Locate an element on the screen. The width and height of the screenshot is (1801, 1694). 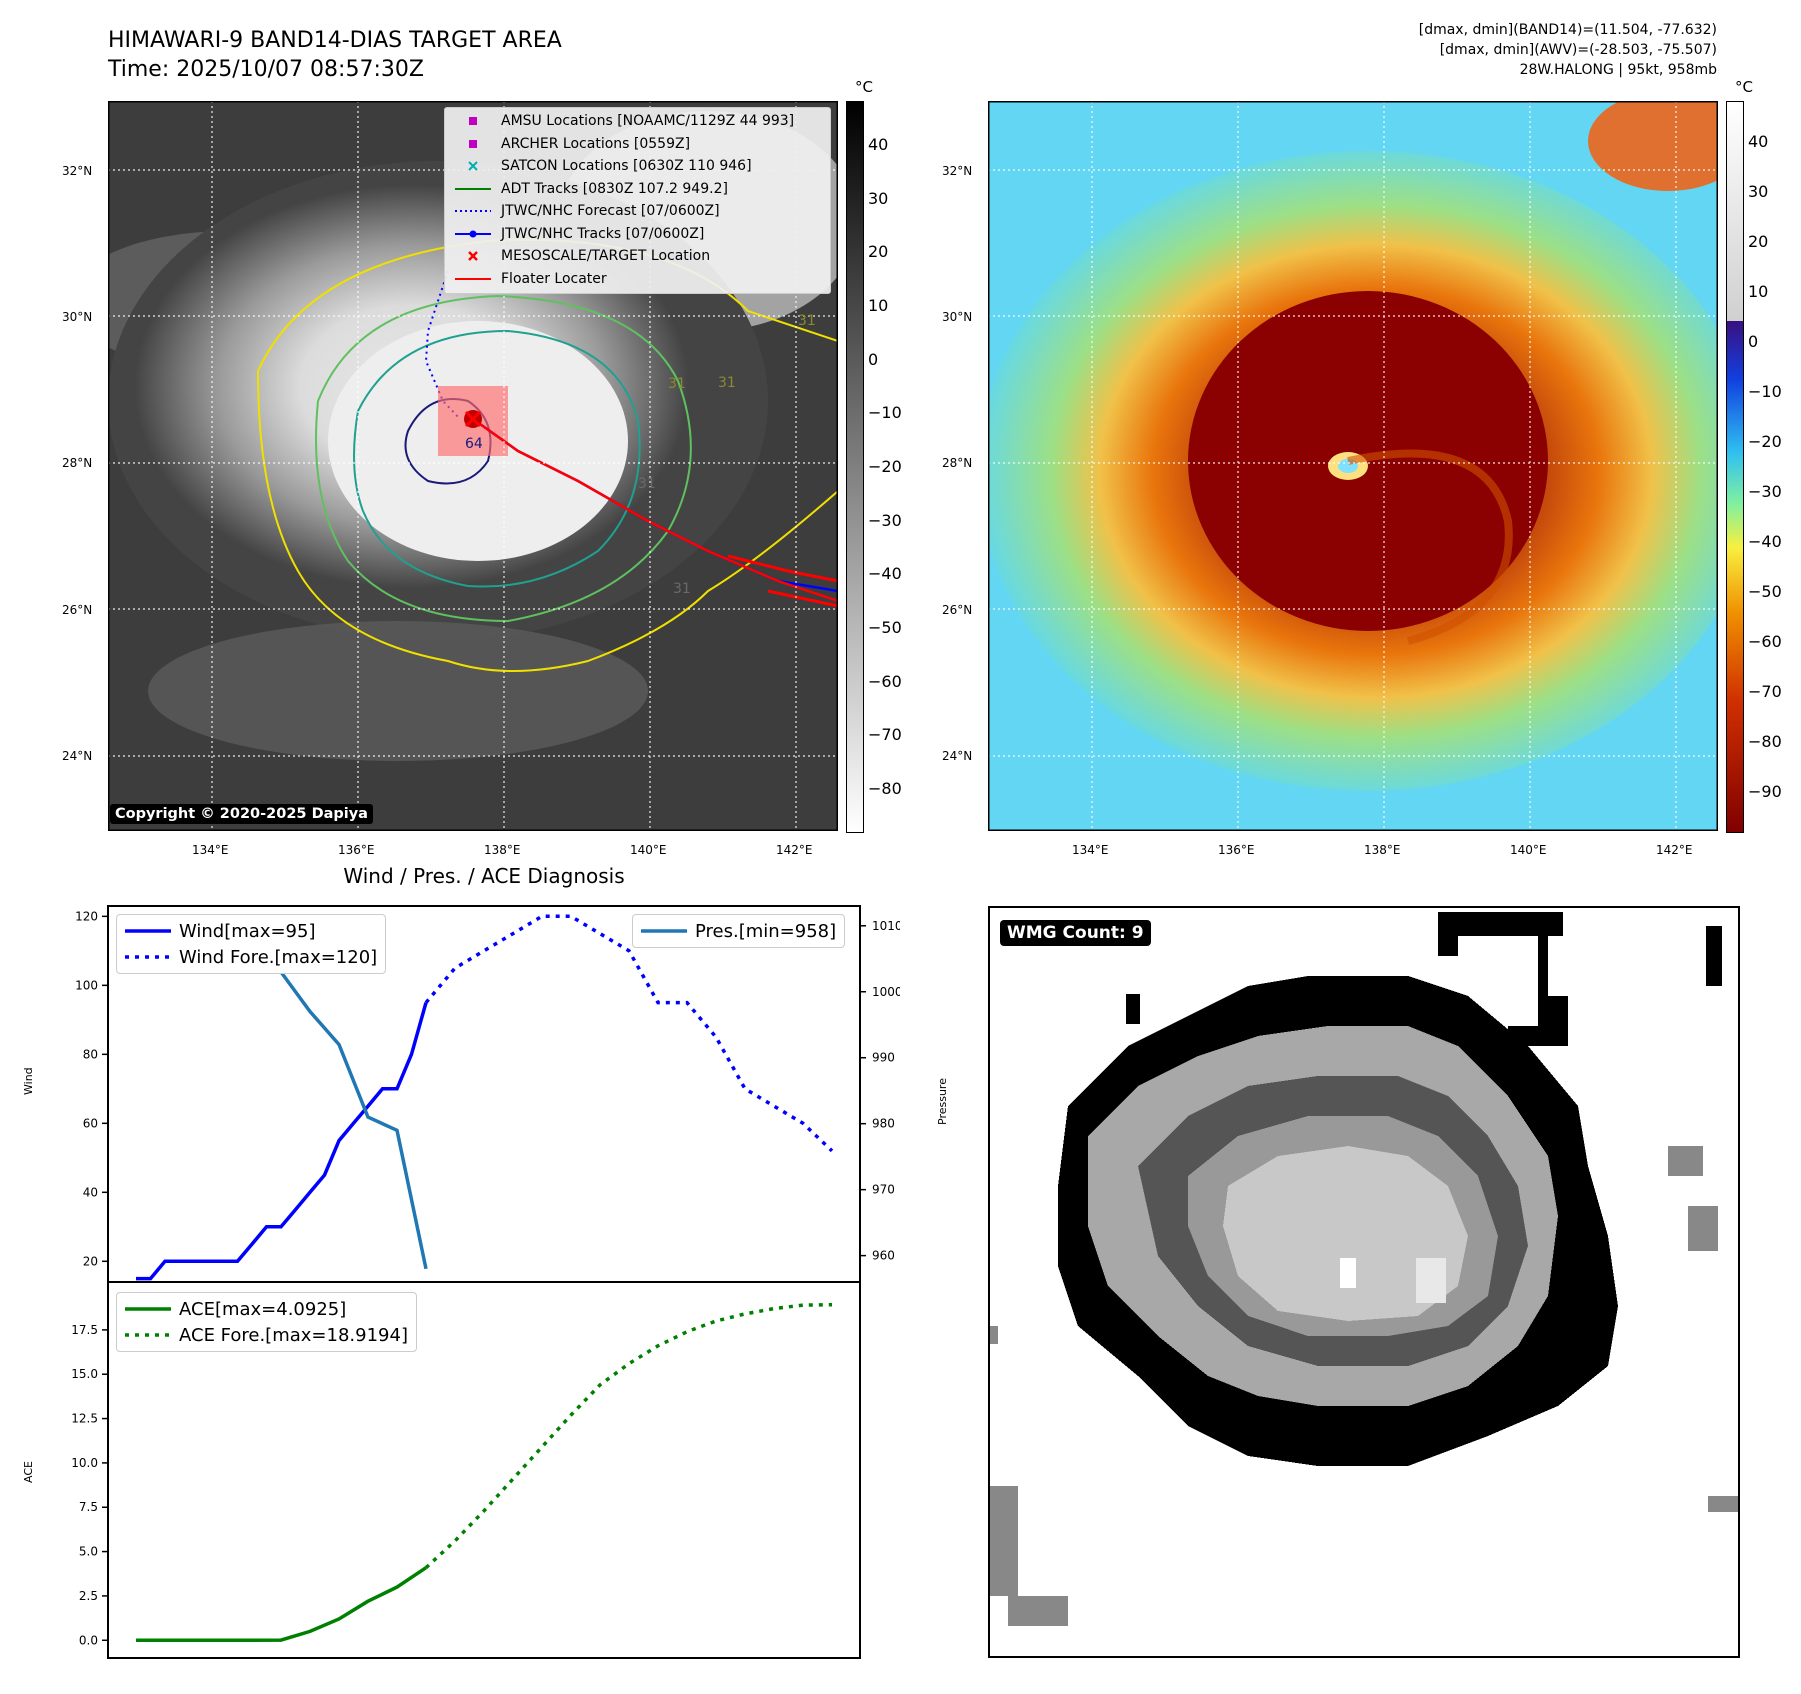
wind-axis-title: Wind is located at coordinates (28, 1081).